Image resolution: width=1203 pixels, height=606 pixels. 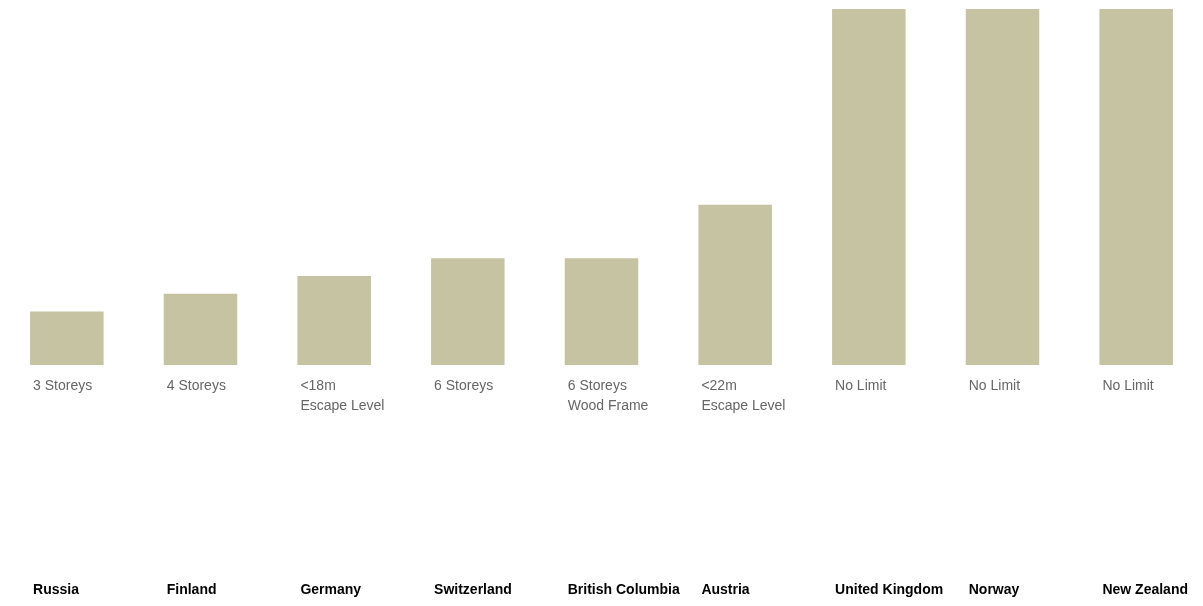 I want to click on x-tick-label: Germany, so click(x=331, y=589).